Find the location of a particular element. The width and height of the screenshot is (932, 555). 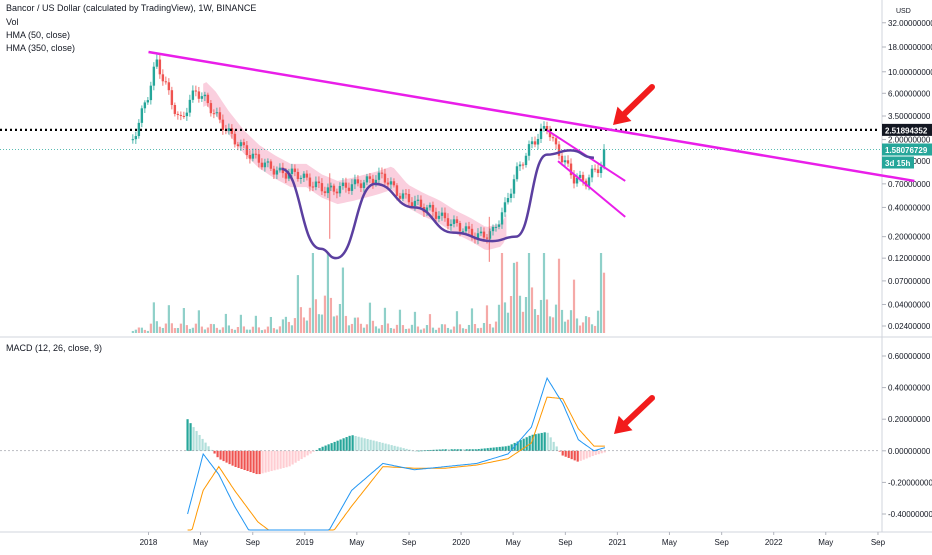

price-axis-label: 0.20000000 is located at coordinates (909, 237).